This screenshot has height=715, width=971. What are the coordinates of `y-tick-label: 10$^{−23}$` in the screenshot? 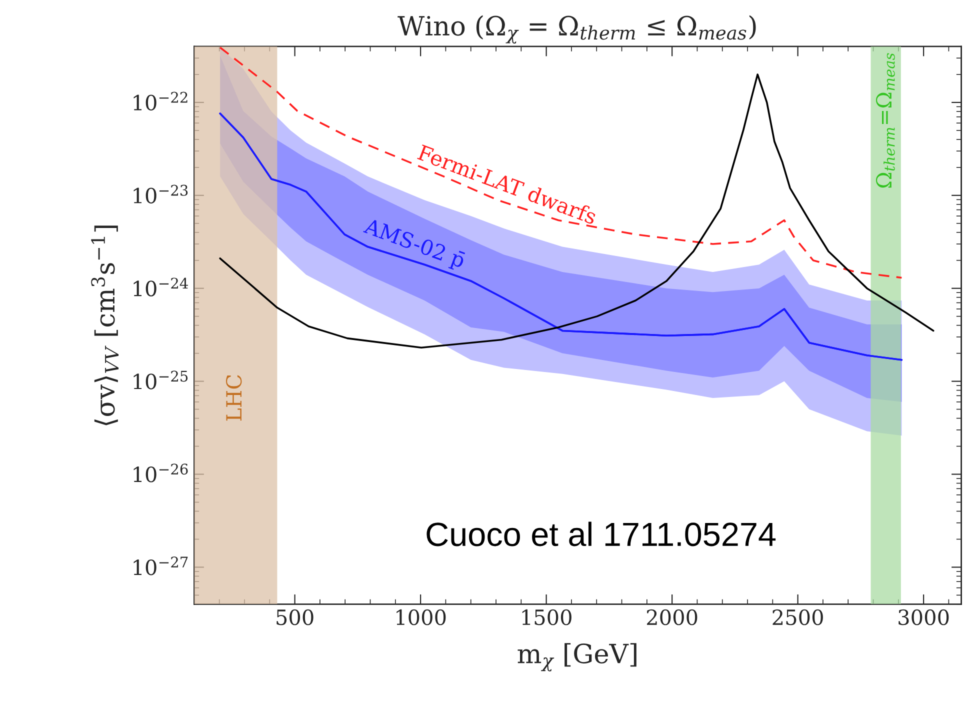 It's located at (161, 194).